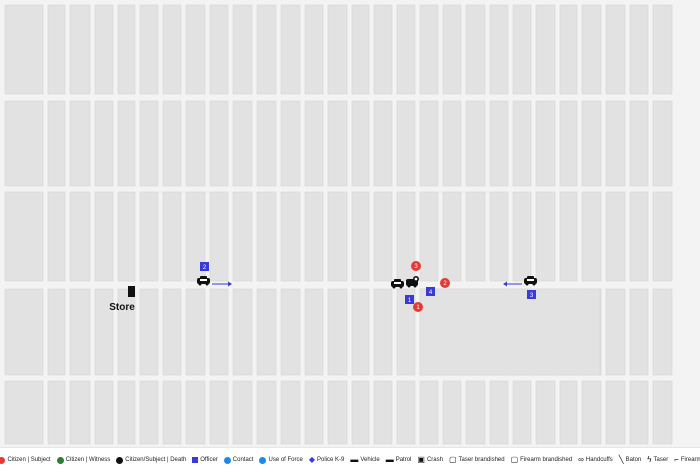  Describe the element at coordinates (243, 460) in the screenshot. I see `legend-label: Contact` at that location.